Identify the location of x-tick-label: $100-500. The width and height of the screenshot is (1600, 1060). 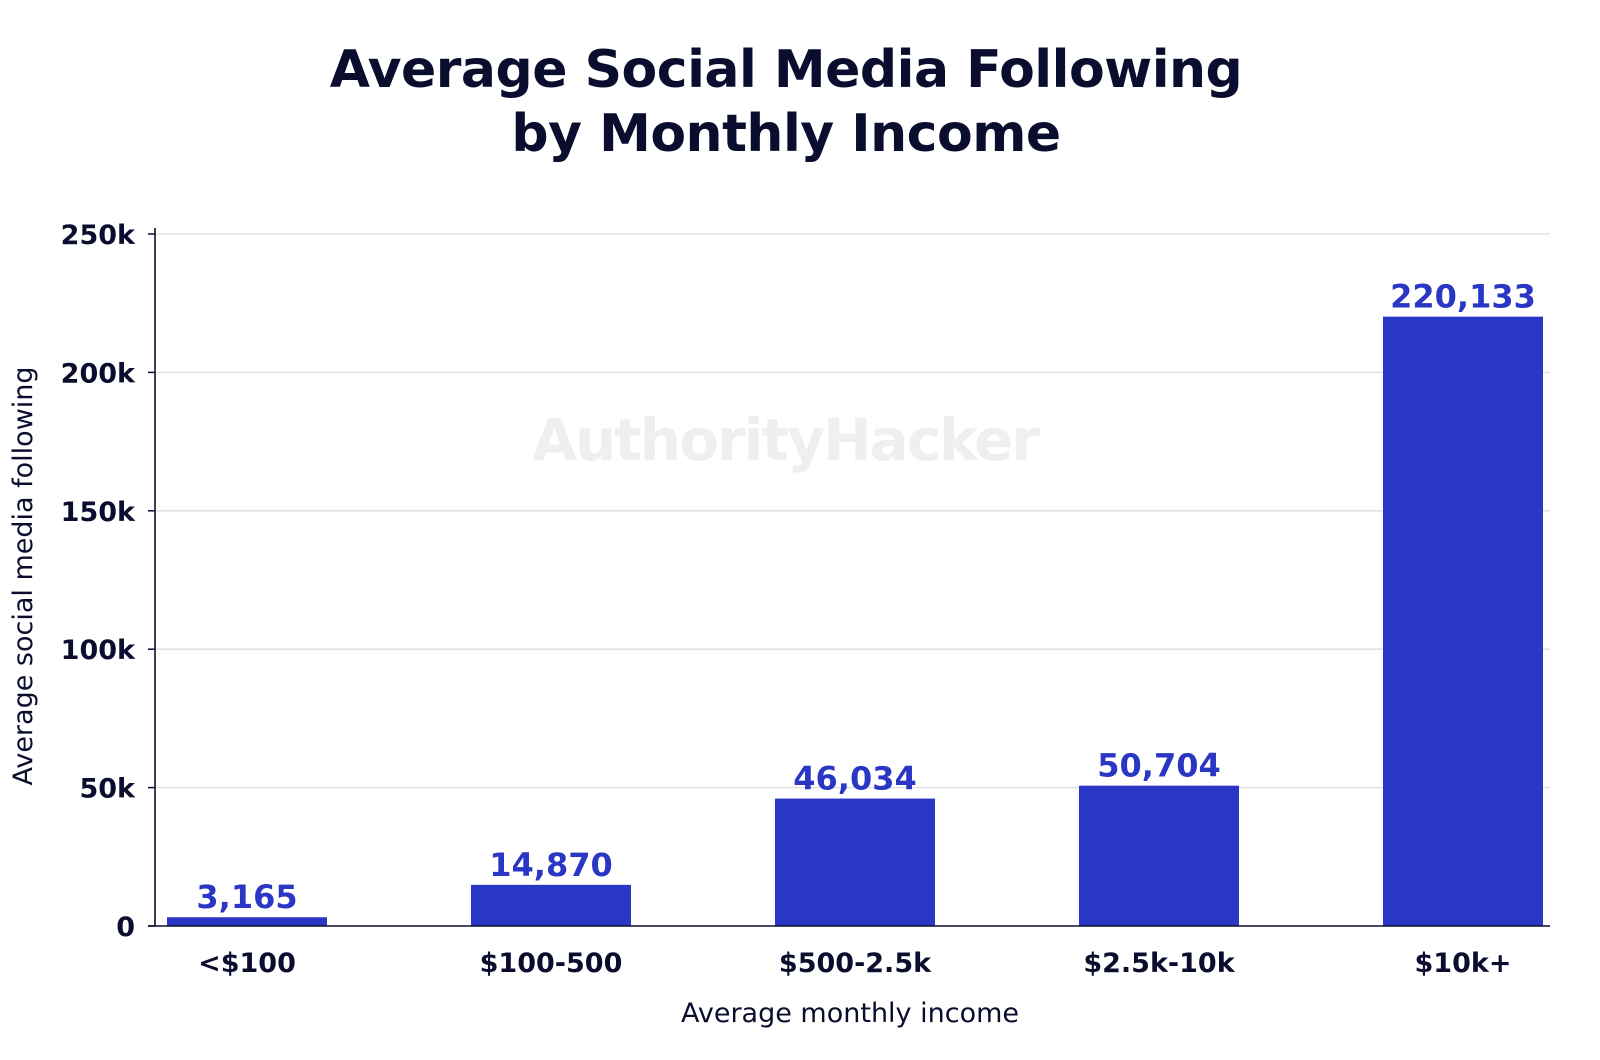
(551, 963).